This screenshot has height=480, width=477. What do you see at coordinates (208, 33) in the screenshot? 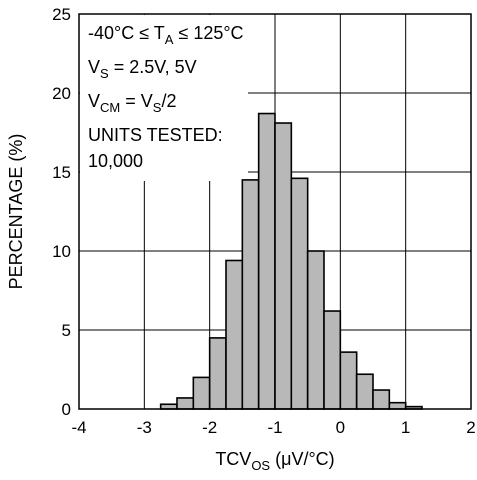
I see `annotation-text: ≤ 125°C` at bounding box center [208, 33].